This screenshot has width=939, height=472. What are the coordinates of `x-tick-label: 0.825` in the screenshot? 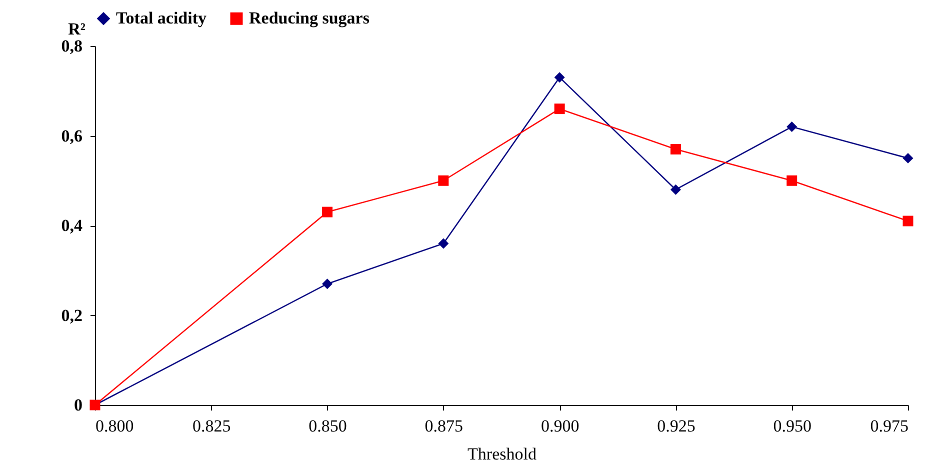 It's located at (211, 426).